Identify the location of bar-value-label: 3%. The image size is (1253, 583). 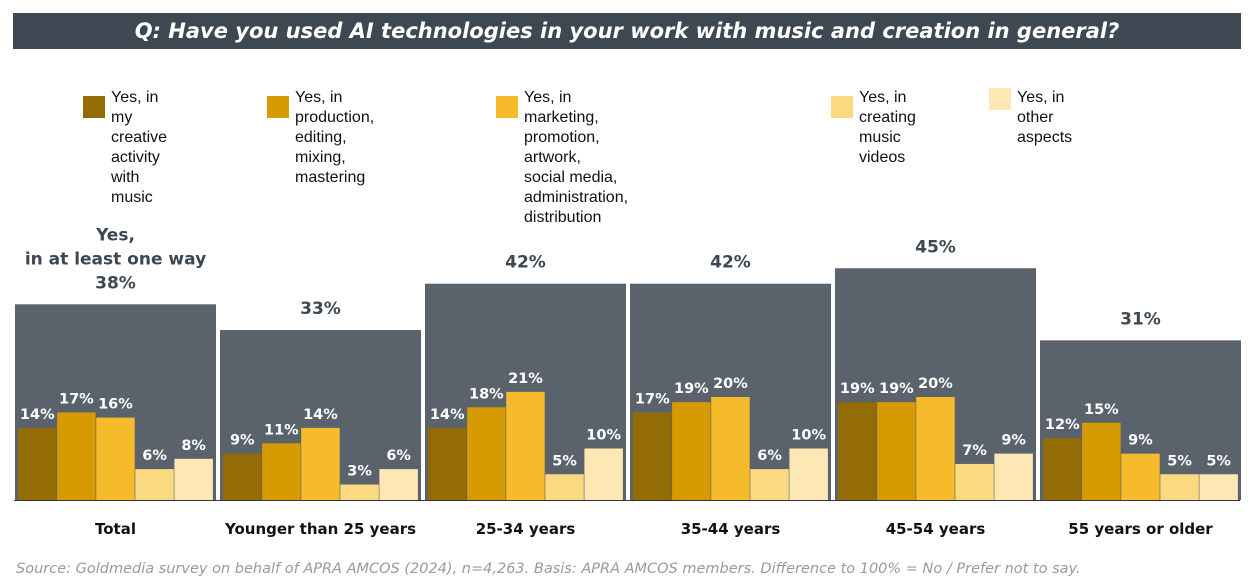
(359, 472).